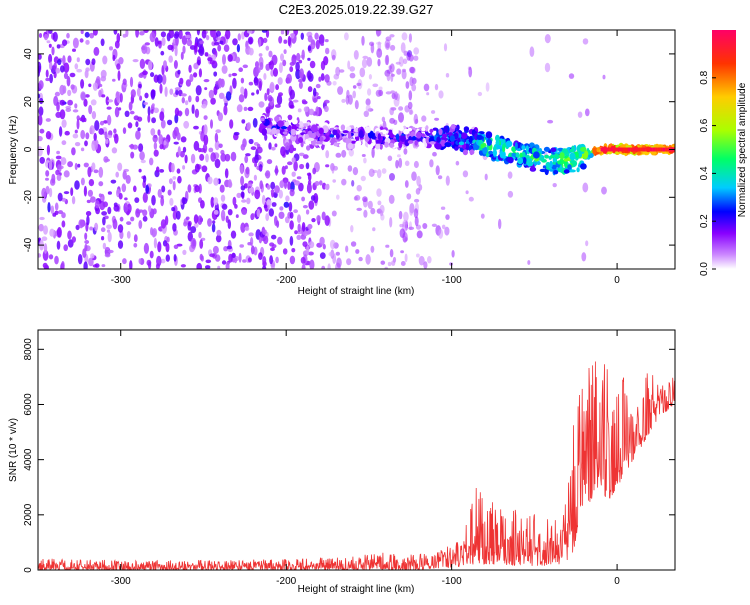  I want to click on y-tick-label: 6000, so click(28, 404).